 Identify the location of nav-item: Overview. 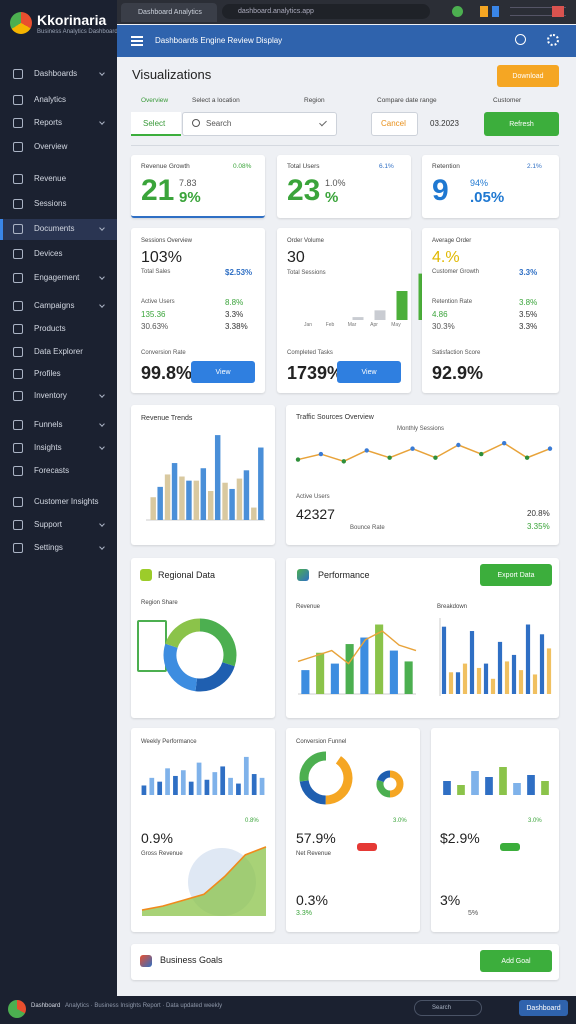
(51, 146).